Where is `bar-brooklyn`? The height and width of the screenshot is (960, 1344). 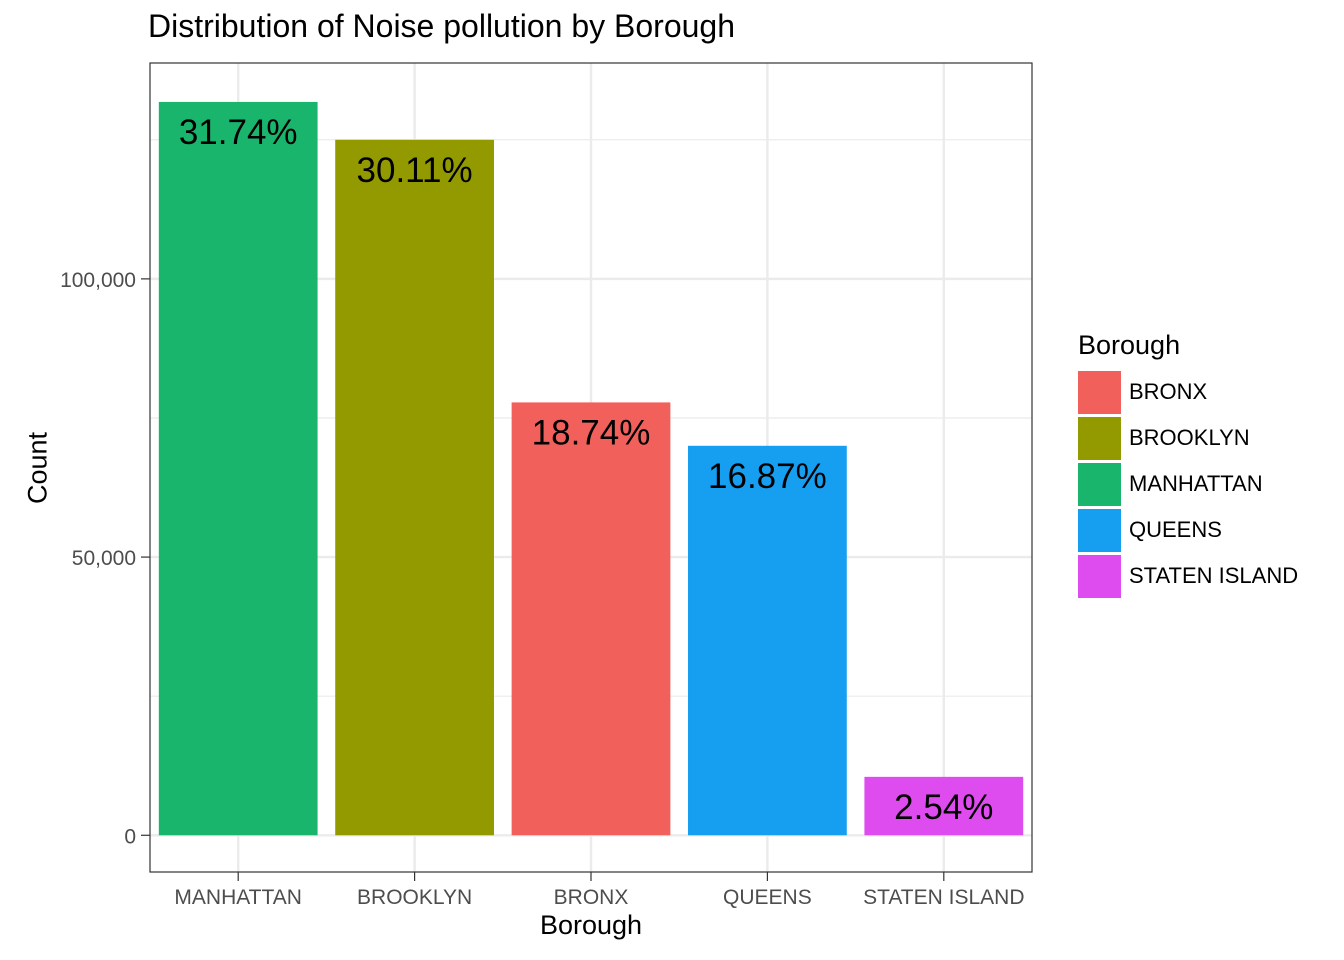 bar-brooklyn is located at coordinates (414, 487).